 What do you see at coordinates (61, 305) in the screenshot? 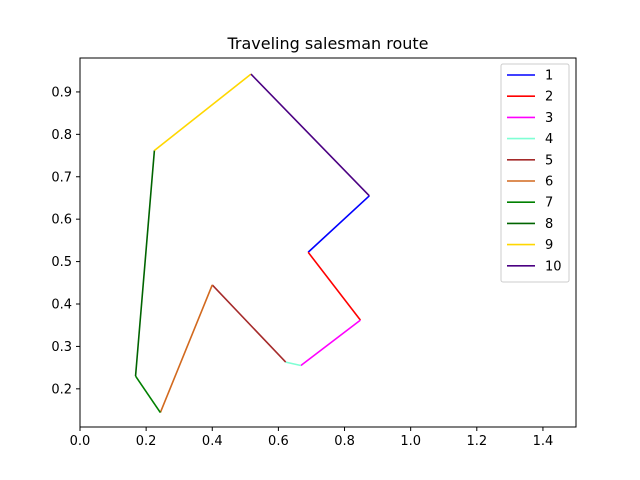
I see `y-tick-label: 0.4` at bounding box center [61, 305].